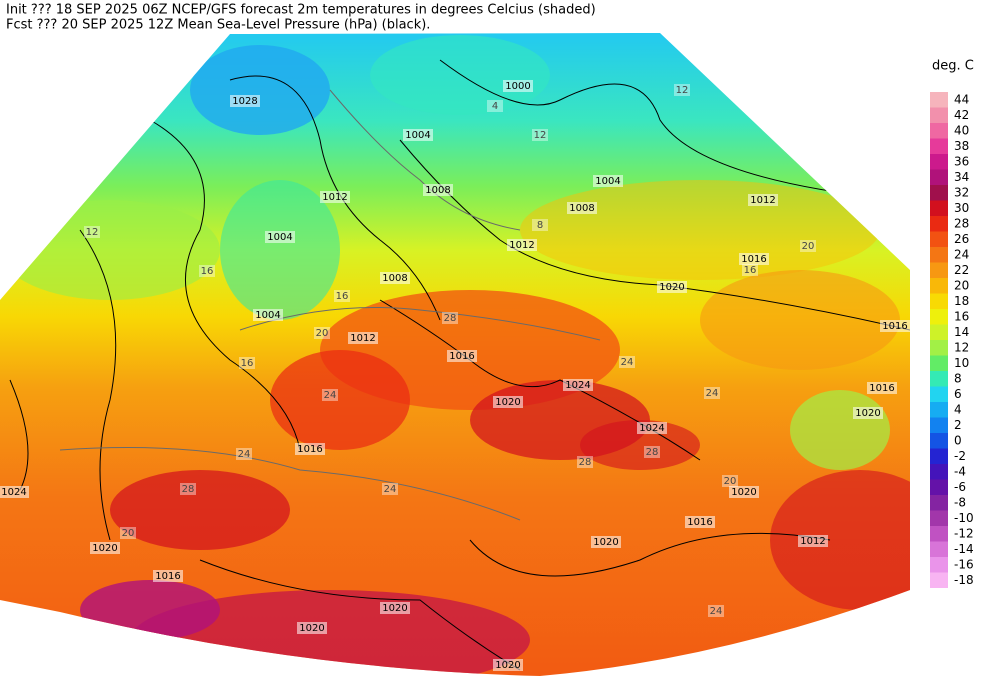  I want to click on temperature-label: 8, so click(540, 225).